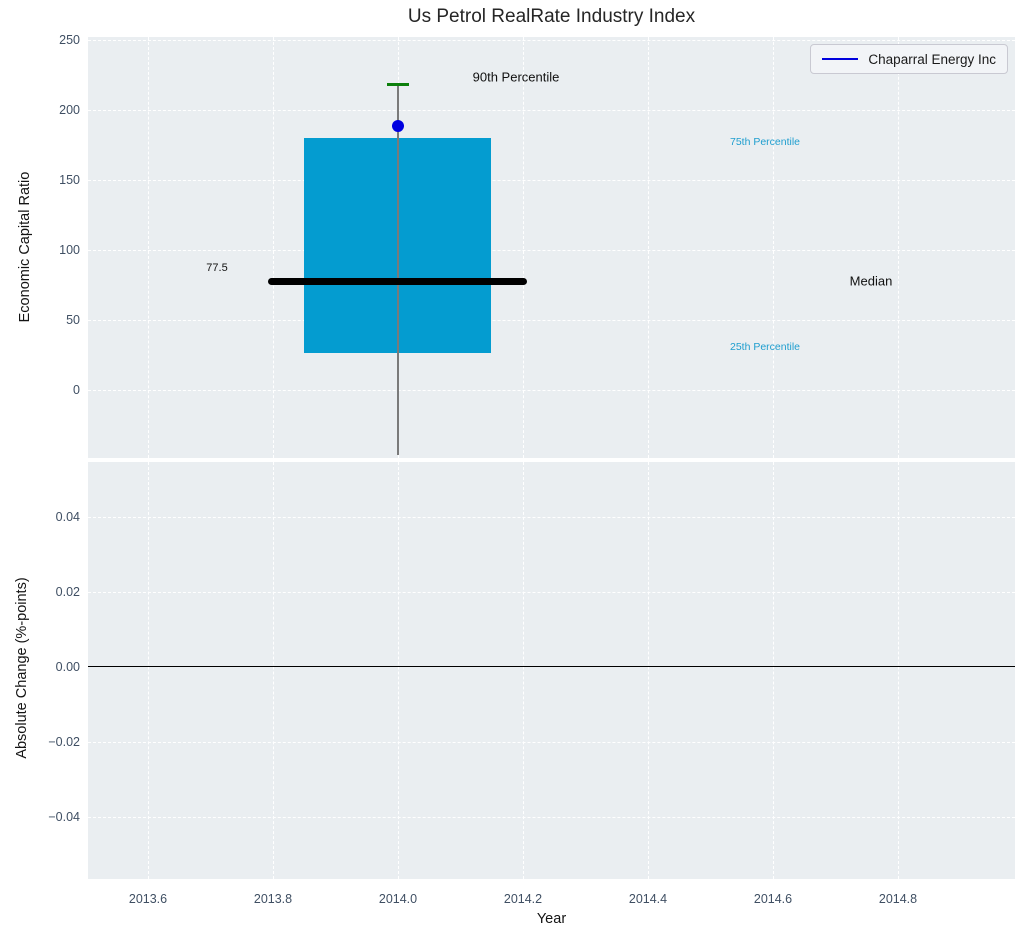  I want to click on median-value-label: 77.5, so click(217, 268).